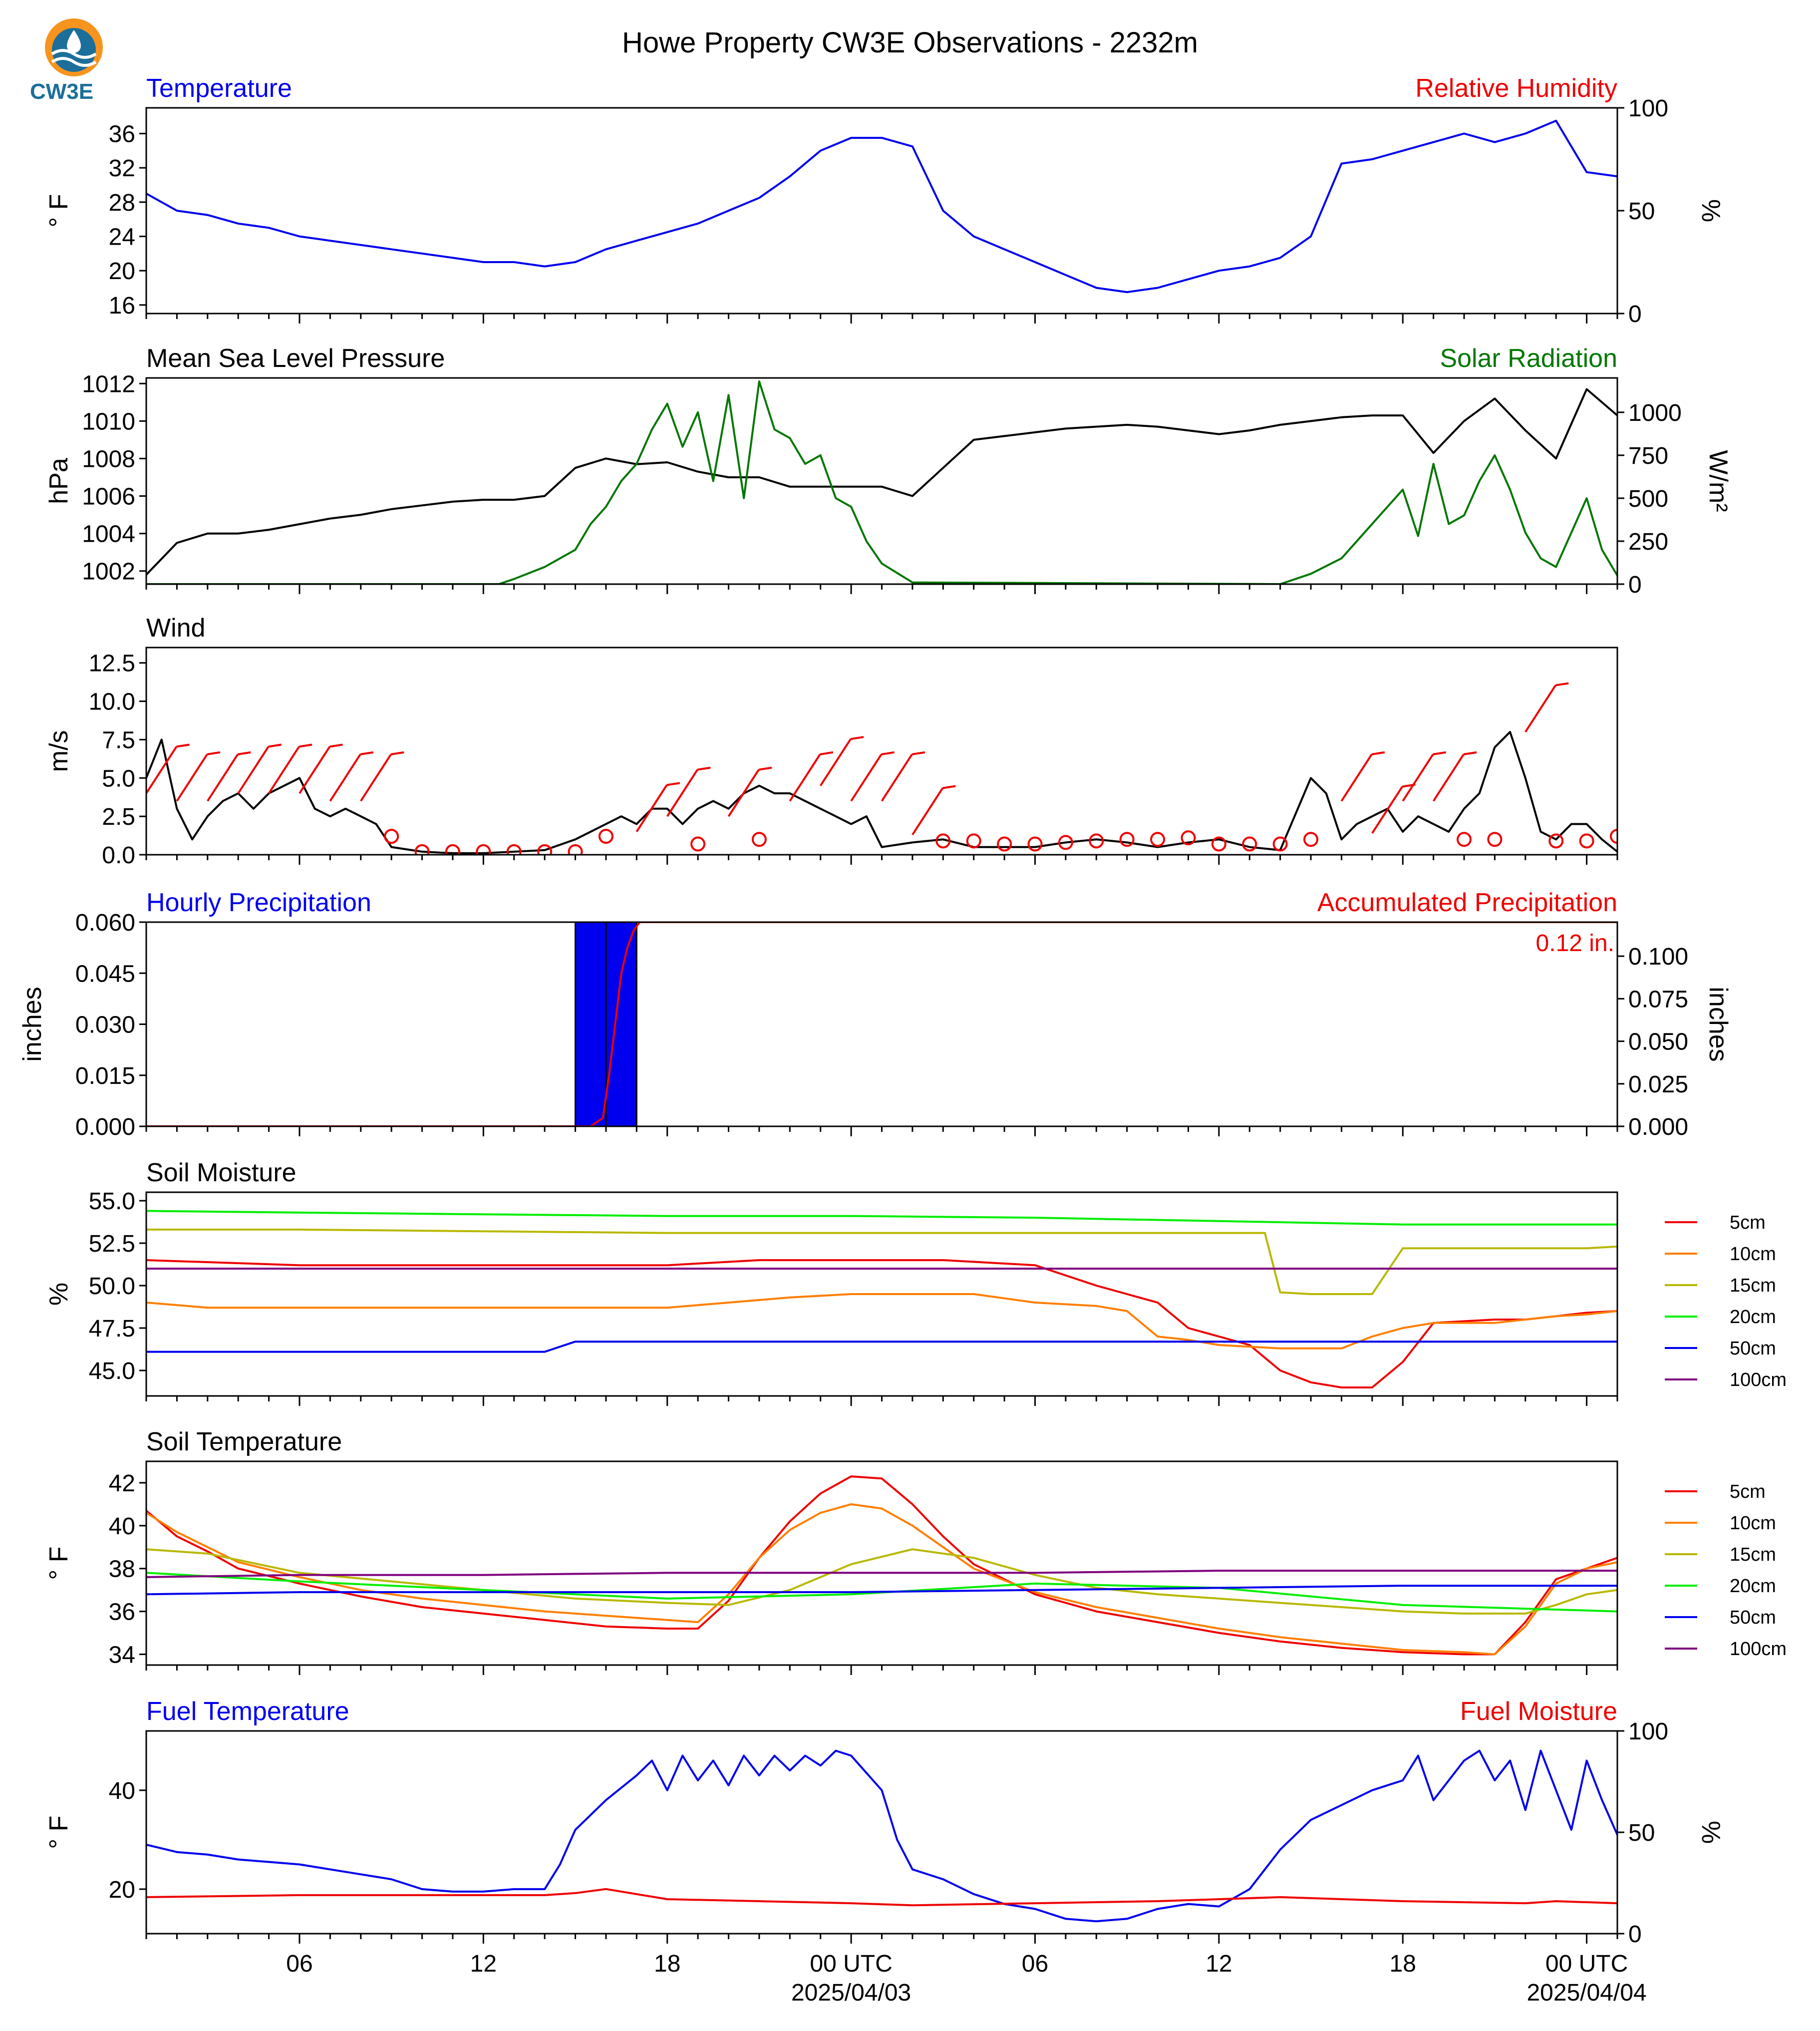 The height and width of the screenshot is (2031, 1820). What do you see at coordinates (105, 1127) in the screenshot?
I see `y-tick-label-left: 0.000` at bounding box center [105, 1127].